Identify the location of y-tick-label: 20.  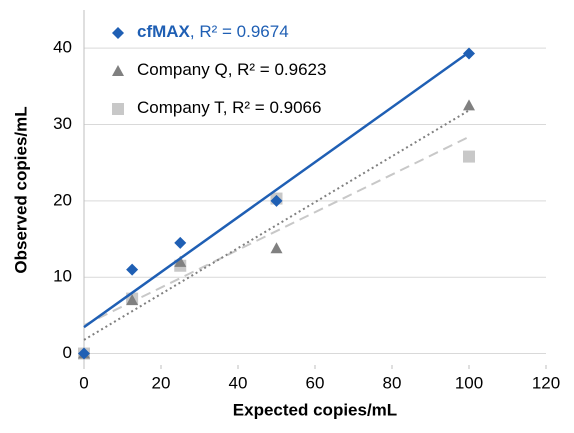
(62, 199).